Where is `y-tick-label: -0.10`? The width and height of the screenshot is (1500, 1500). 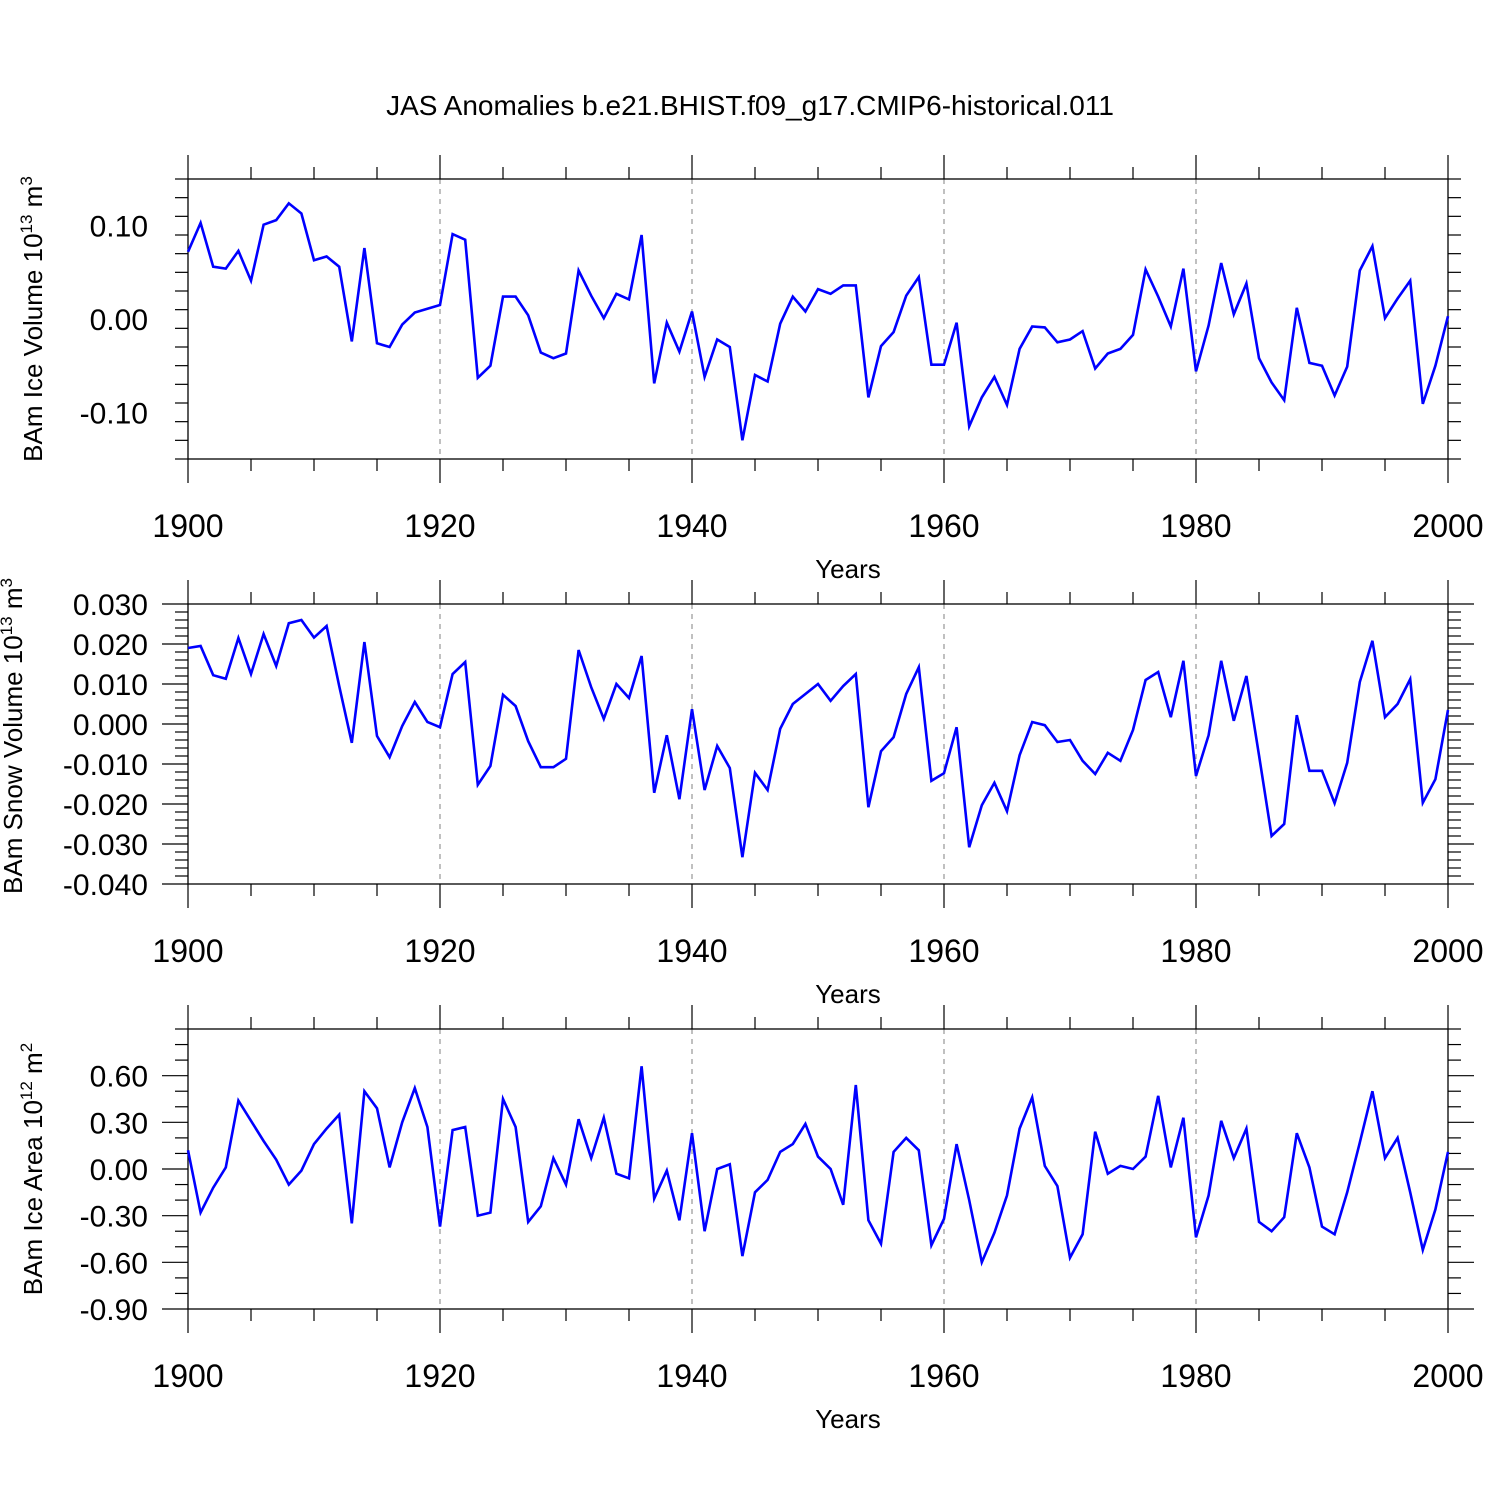
y-tick-label: -0.10 is located at coordinates (114, 413).